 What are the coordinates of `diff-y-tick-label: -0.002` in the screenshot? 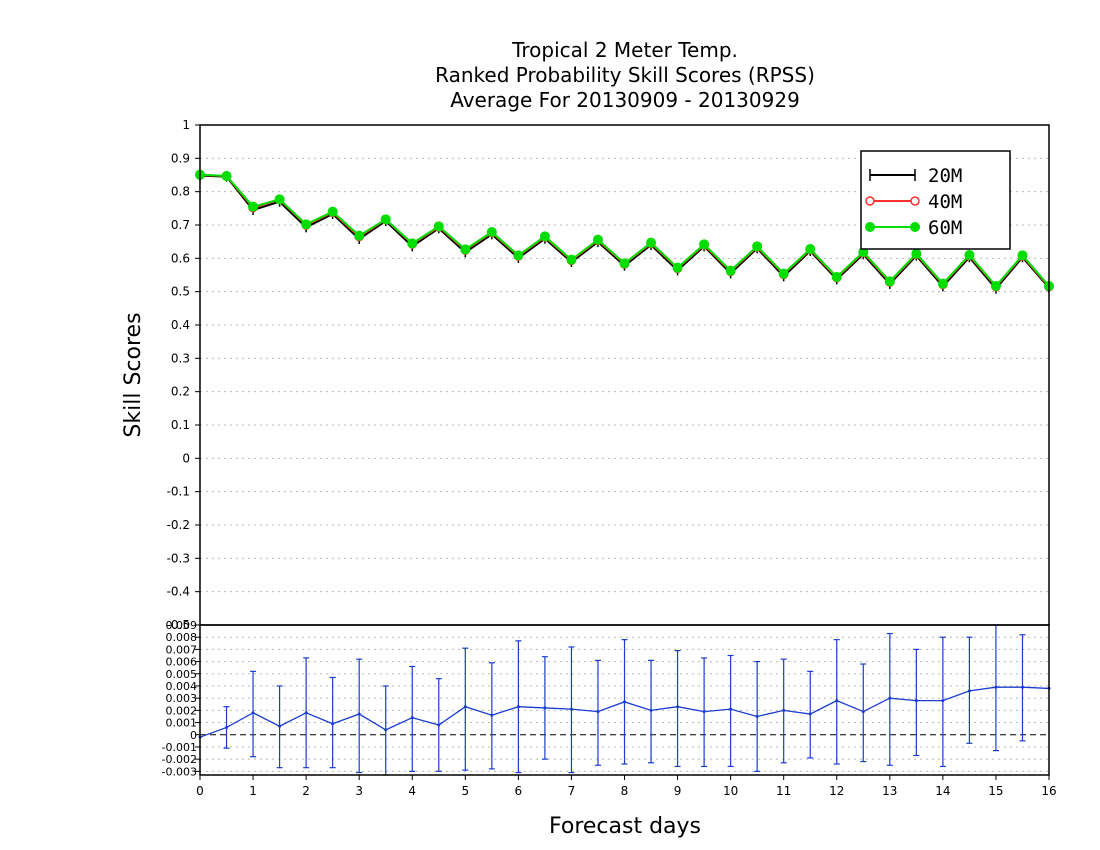 It's located at (179, 759).